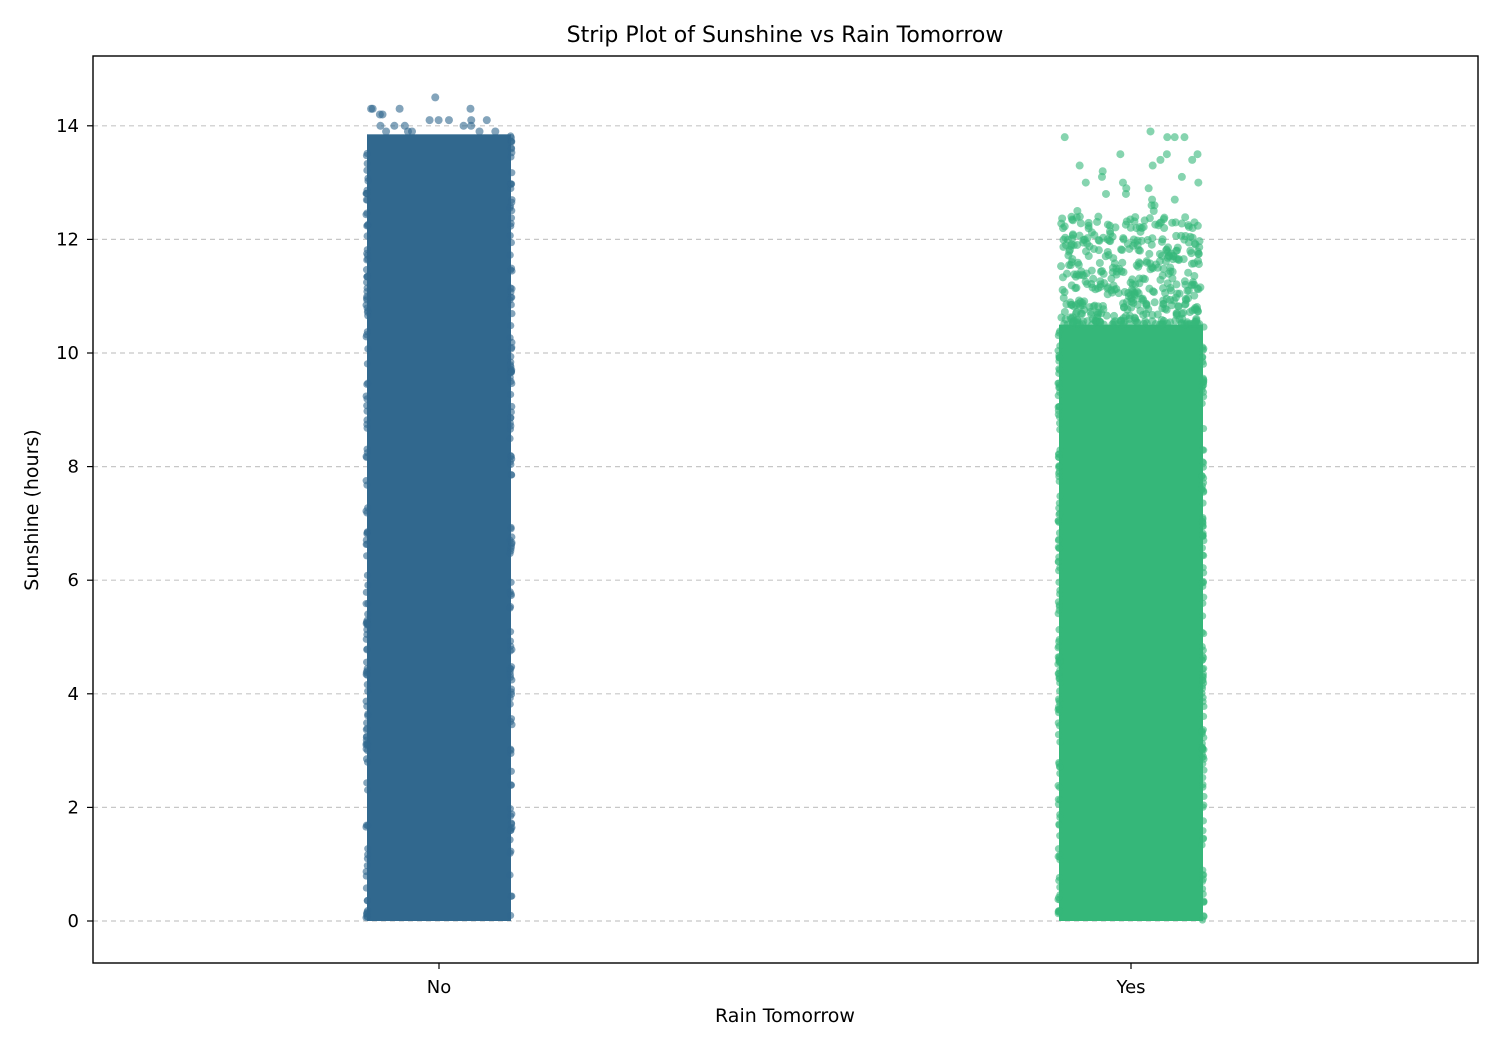 The height and width of the screenshot is (1050, 1500). Describe the element at coordinates (73, 694) in the screenshot. I see `y-tick-label: 4` at that location.